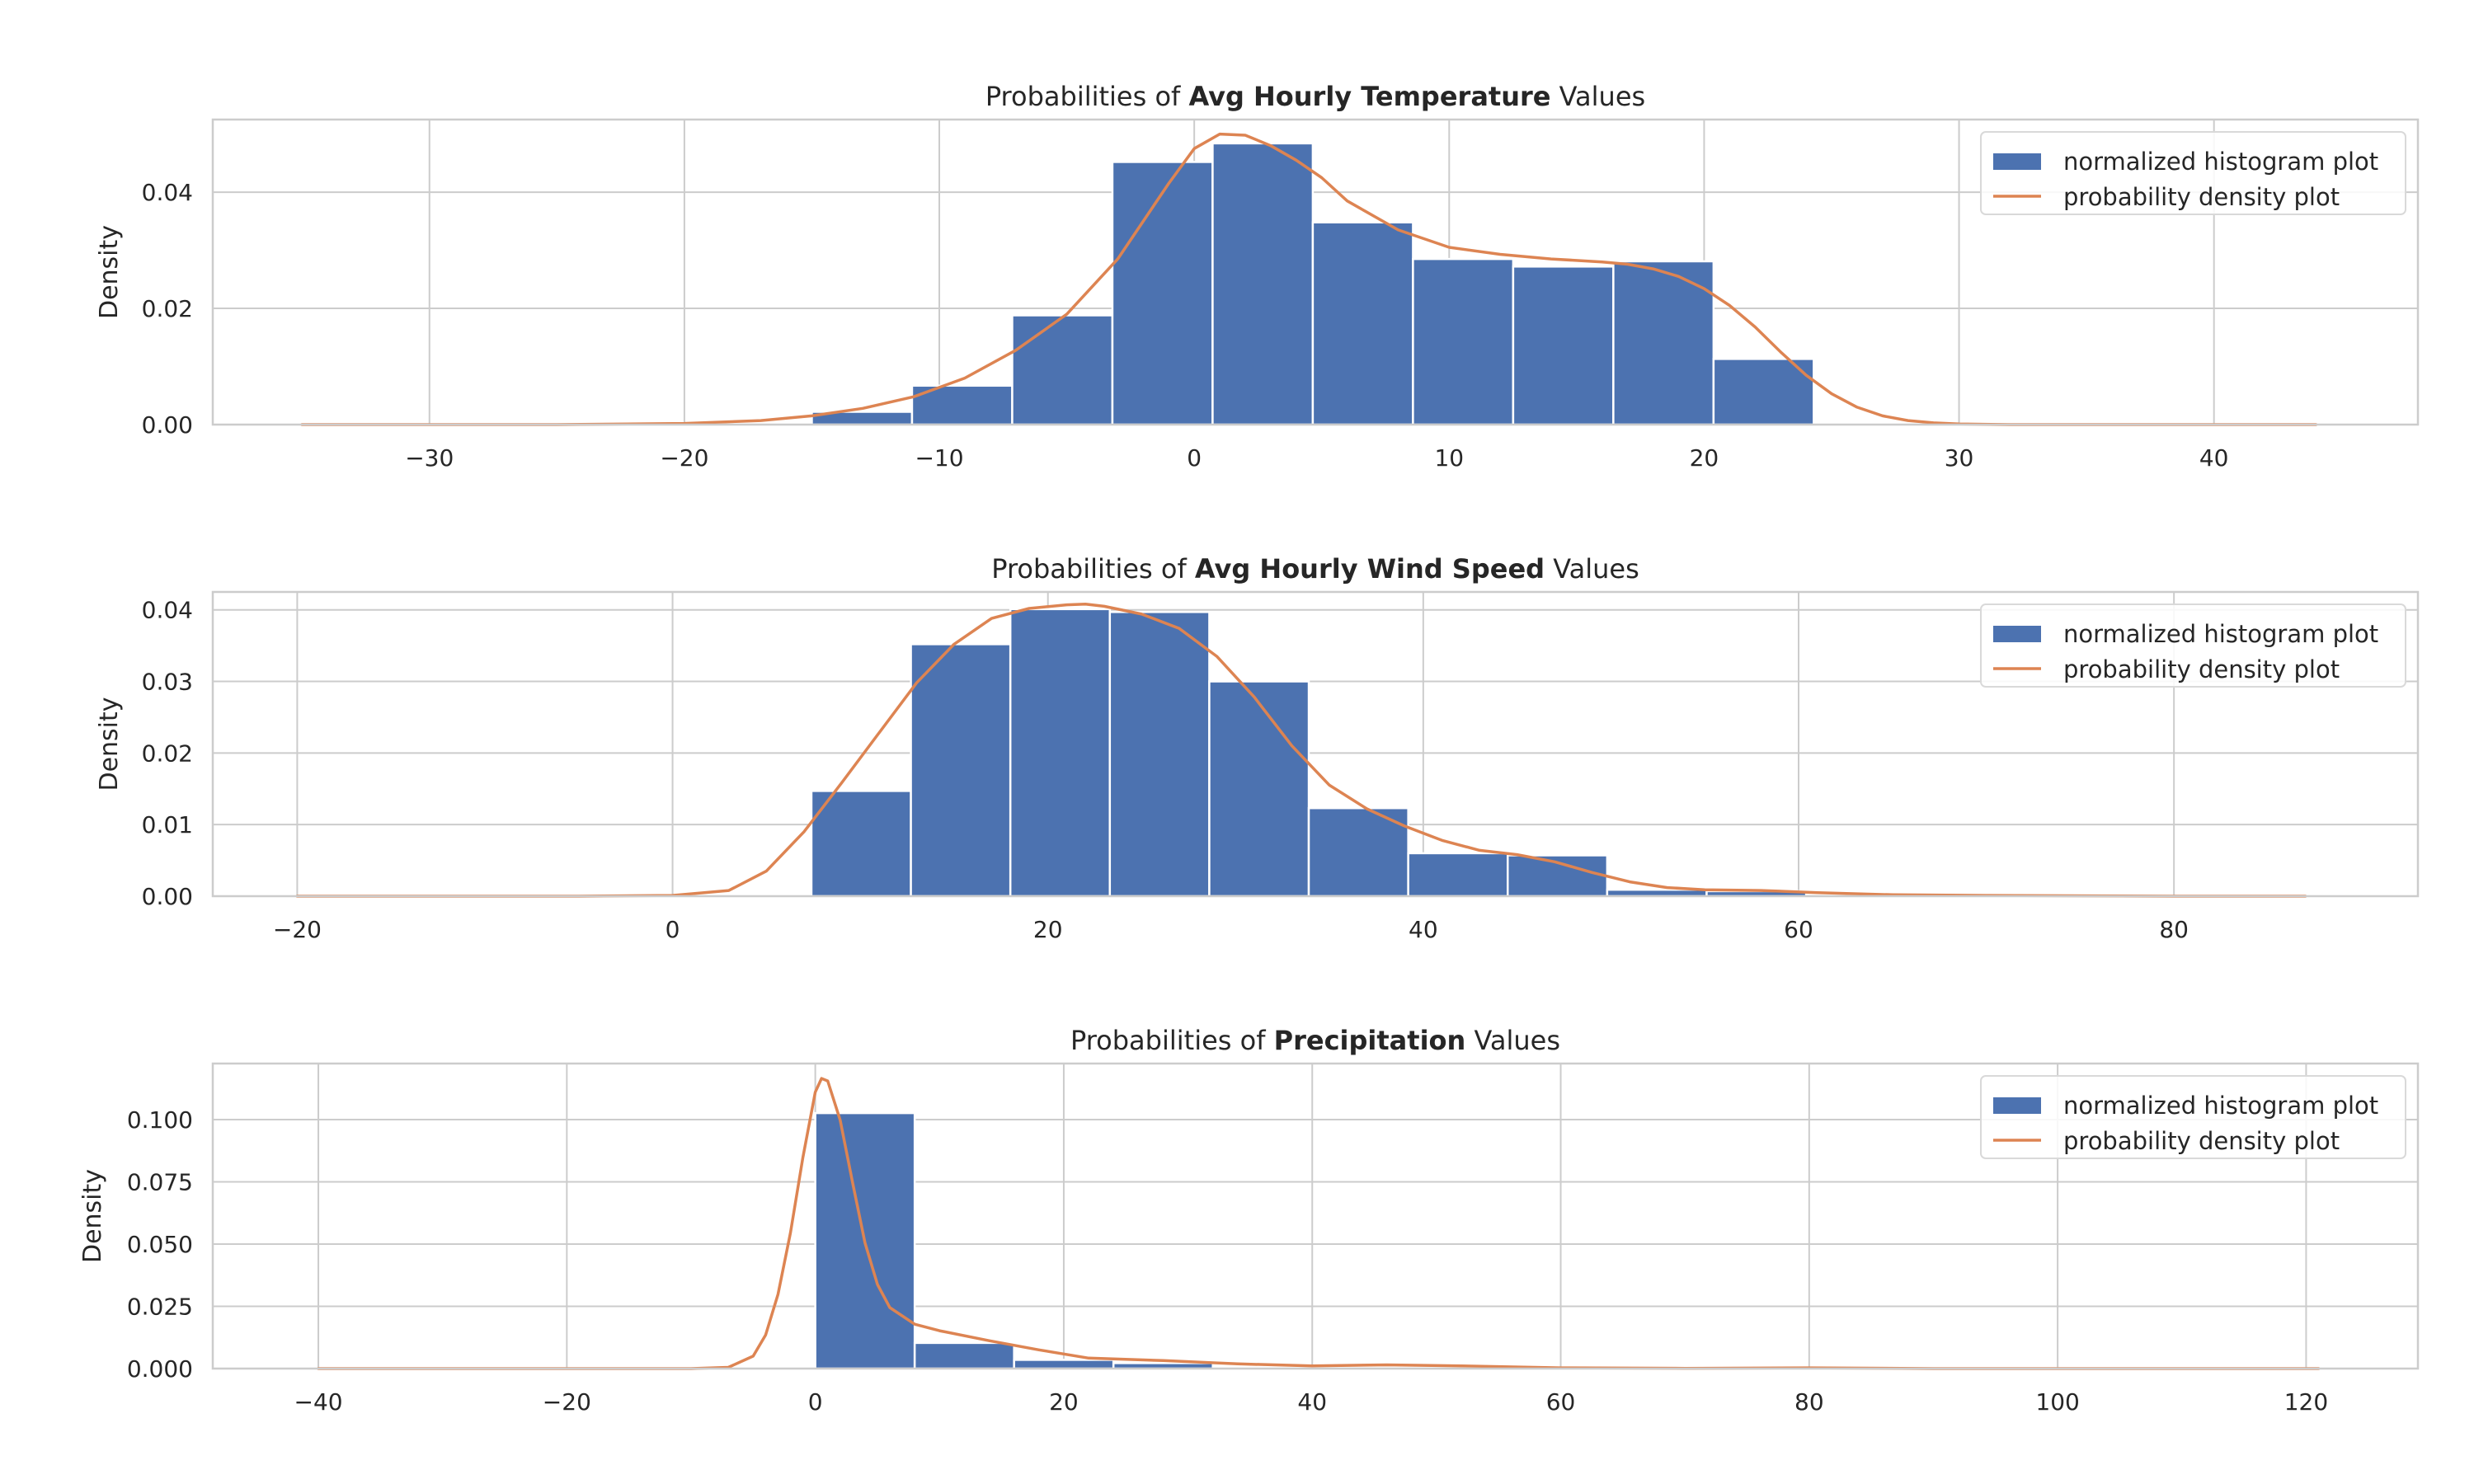 The image size is (2474, 1484). I want to click on y-tick-label: 0.075, so click(160, 1181).